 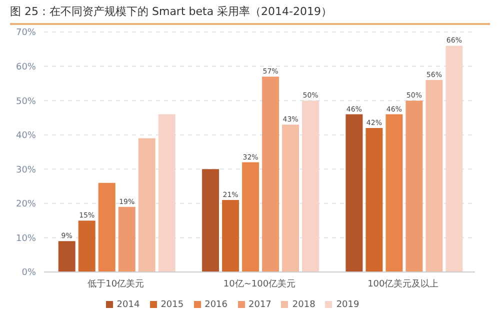 What do you see at coordinates (348, 305) in the screenshot?
I see `legend-label: 2019` at bounding box center [348, 305].